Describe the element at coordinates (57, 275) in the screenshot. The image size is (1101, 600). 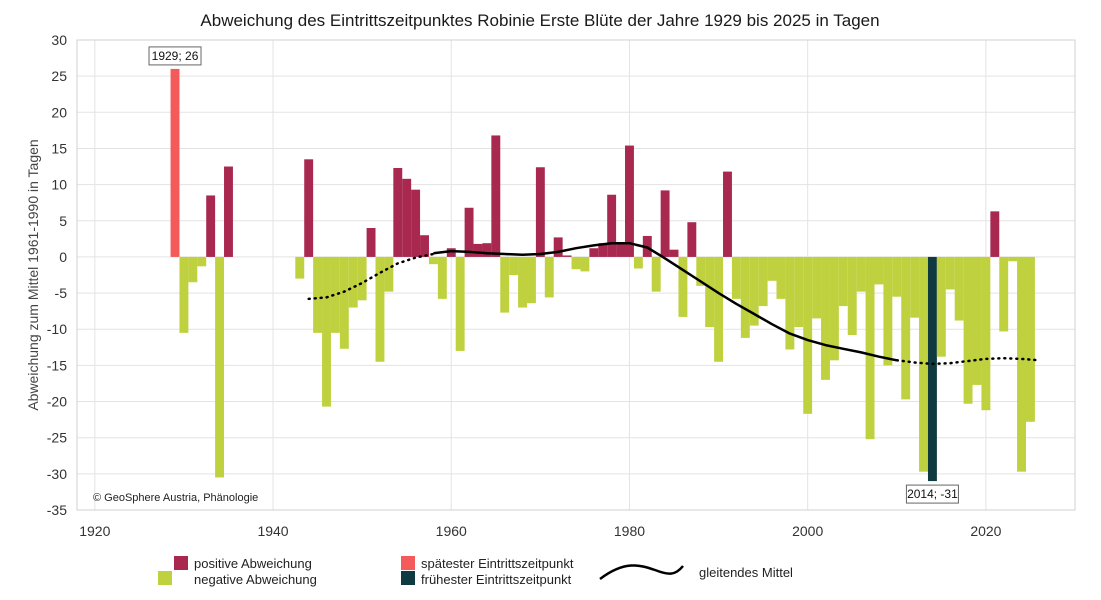
I see `y-axis-ticks: 30 25 20 15 10 5 0 -5 -10 -15 -20 -25 -30 -35` at that location.